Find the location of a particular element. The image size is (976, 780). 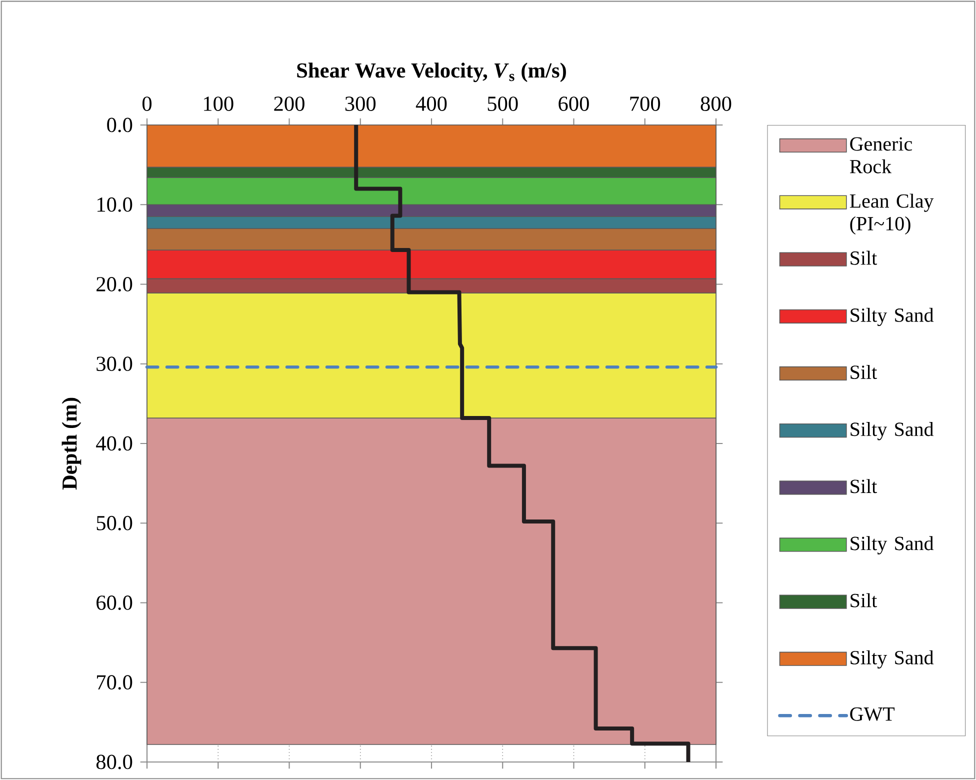

y-tick-label: 50.0 is located at coordinates (114, 523).